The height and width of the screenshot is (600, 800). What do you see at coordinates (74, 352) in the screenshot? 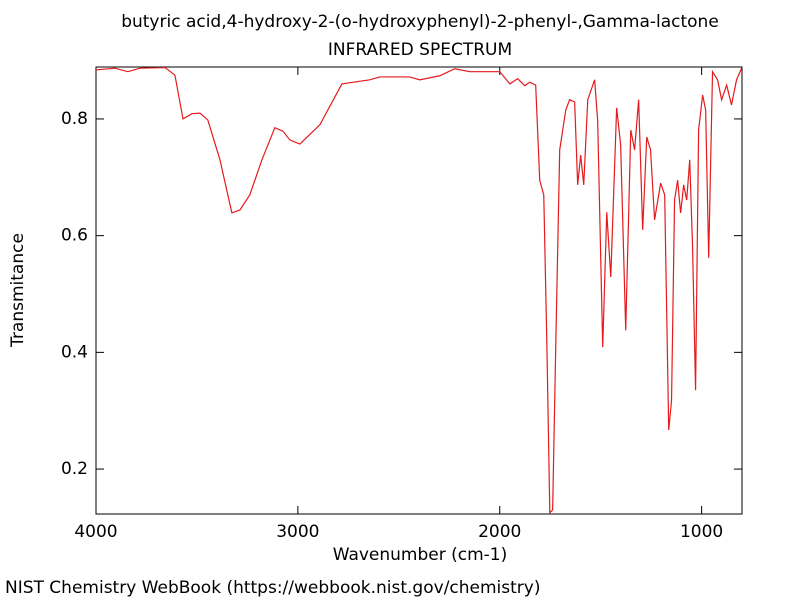
I see `y-tick-label: 0.4` at bounding box center [74, 352].